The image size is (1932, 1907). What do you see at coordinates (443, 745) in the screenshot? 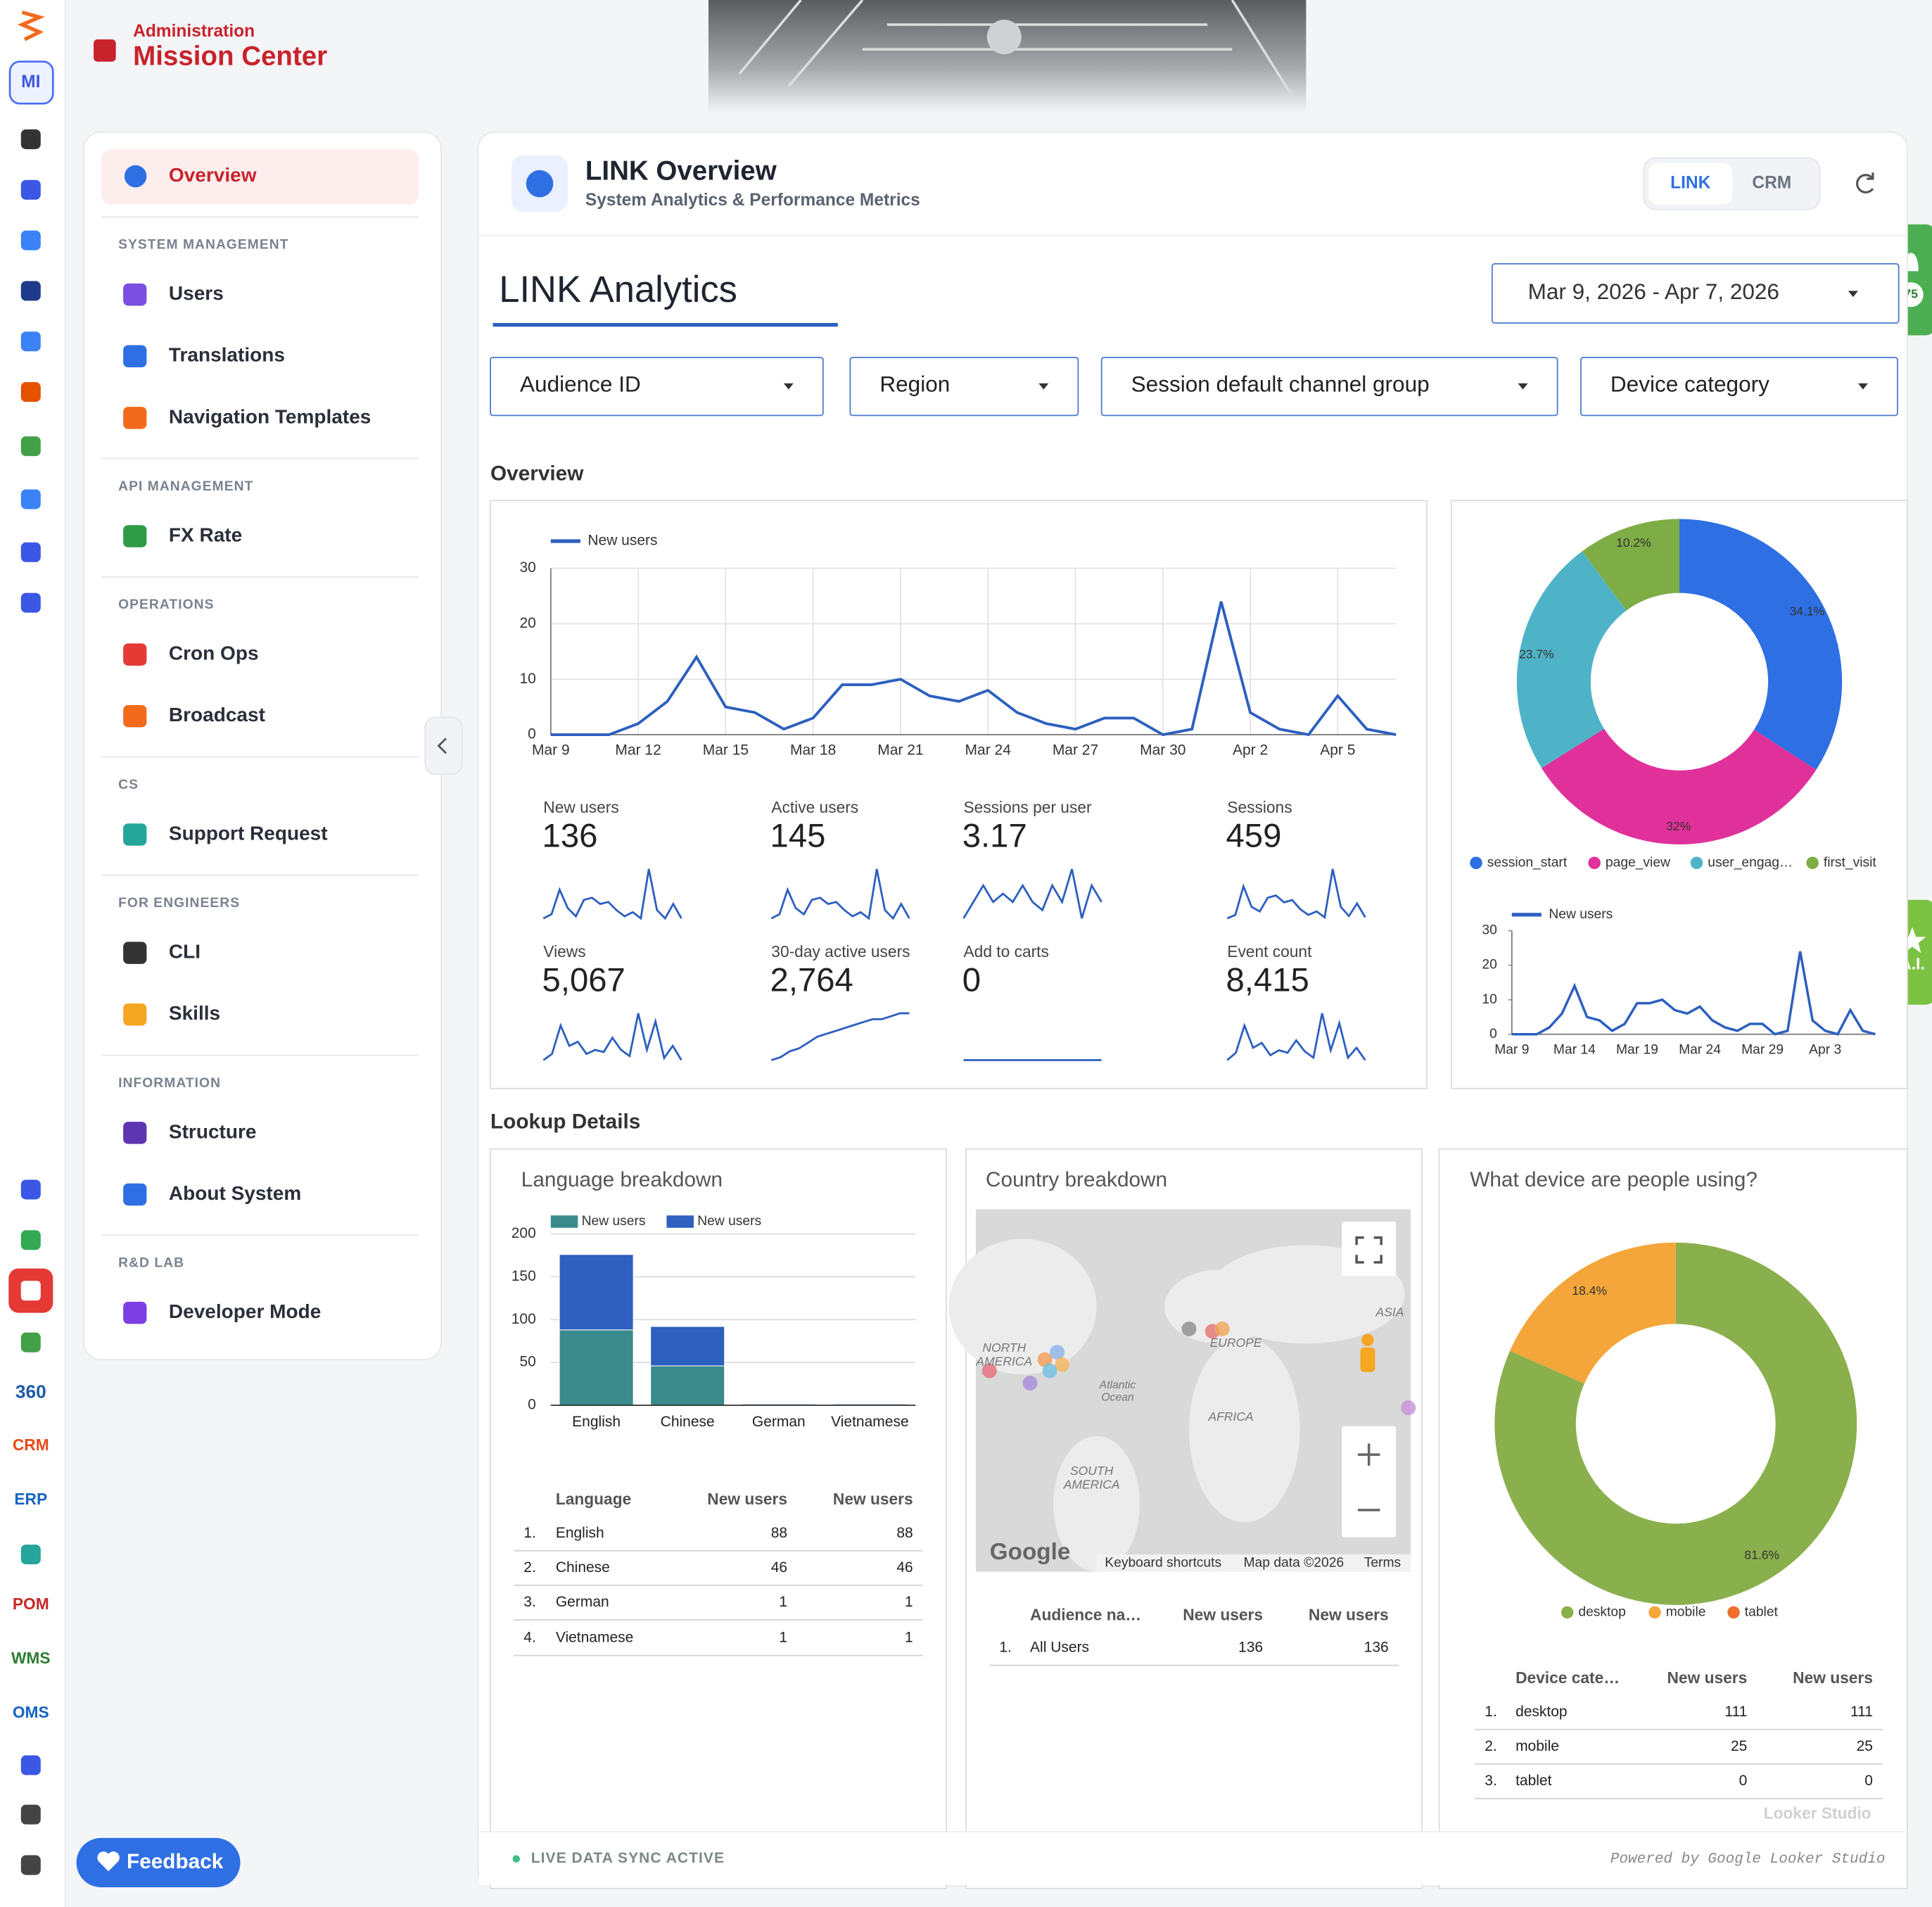
I see `sidebar-collapse` at bounding box center [443, 745].